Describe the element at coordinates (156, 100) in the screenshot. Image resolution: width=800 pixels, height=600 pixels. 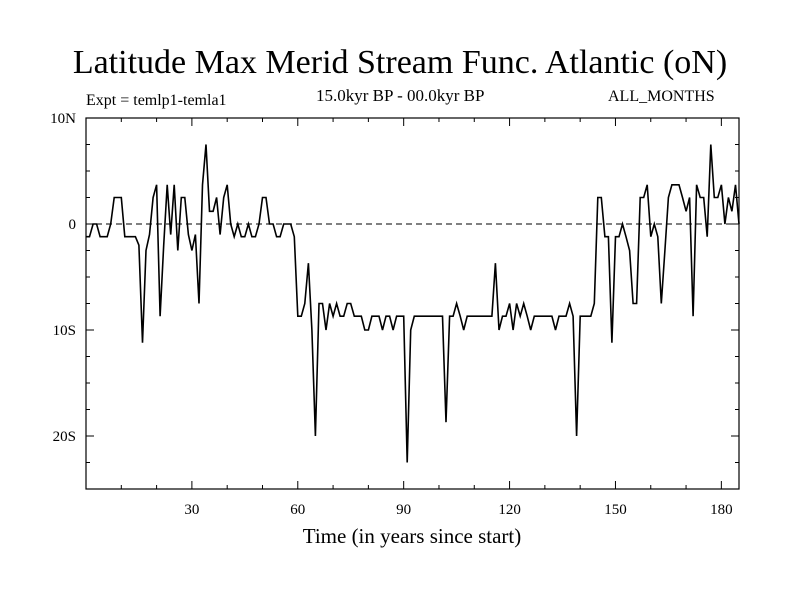
I see `experiment-label: Expt = temlp1-temla1` at that location.